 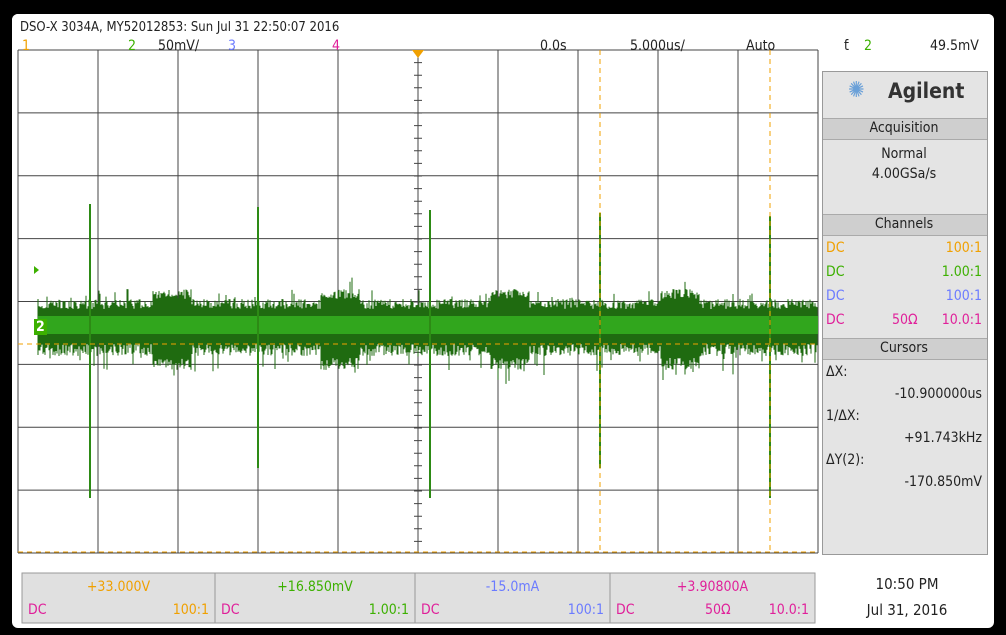 I want to click on cursor-label: ΔY(2):, so click(x=845, y=460).